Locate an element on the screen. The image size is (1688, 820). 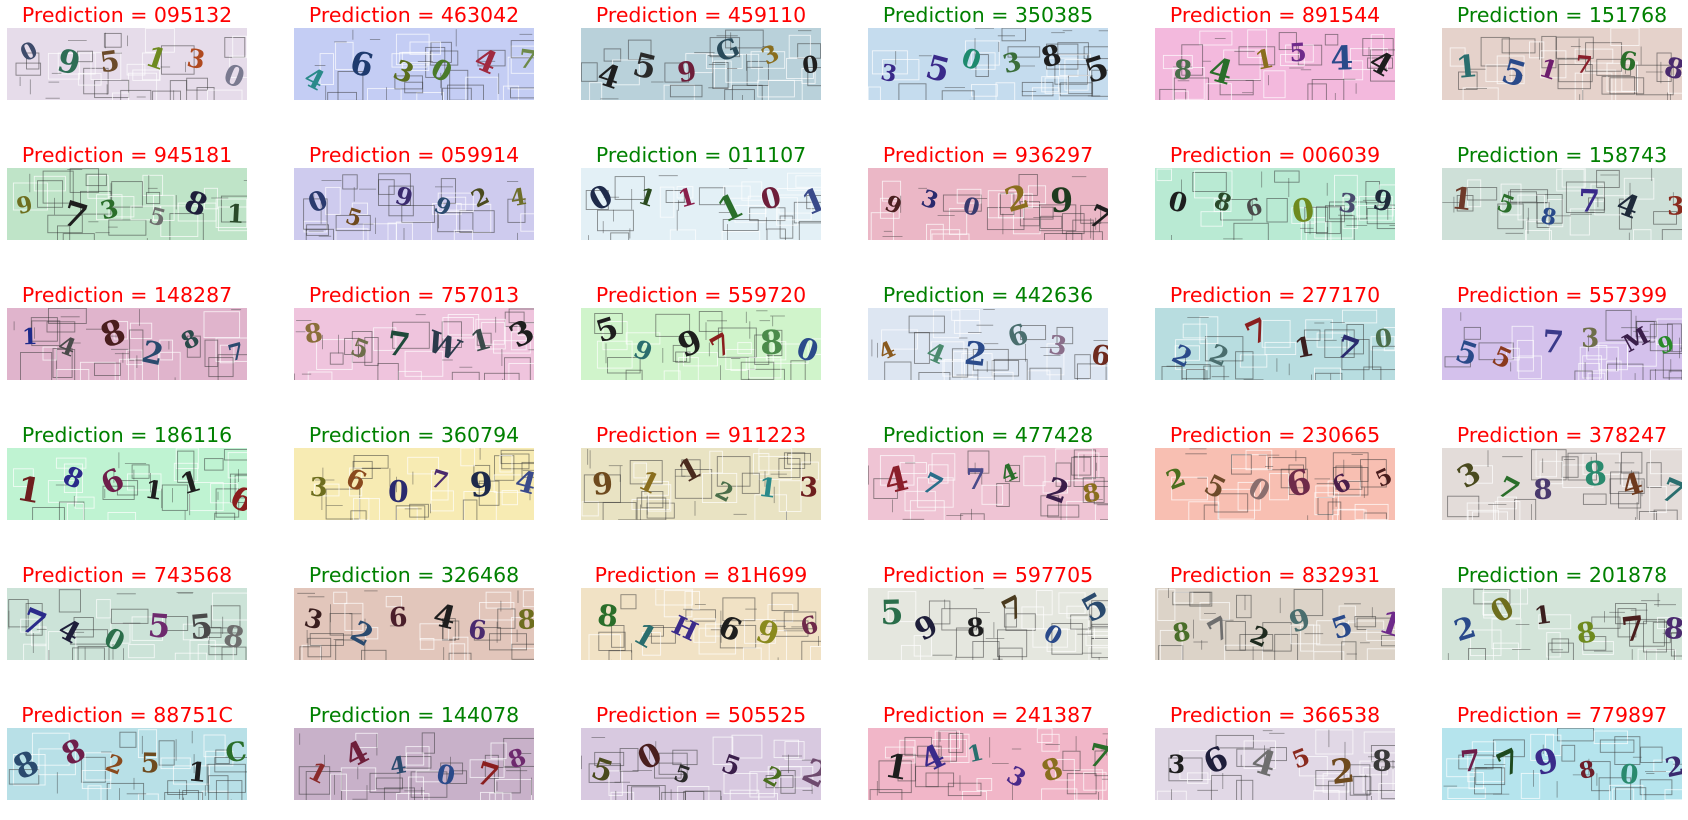
prediction-panel: Prediction = 241387 1 4 1 3 8 7 is located at coordinates (988, 760).